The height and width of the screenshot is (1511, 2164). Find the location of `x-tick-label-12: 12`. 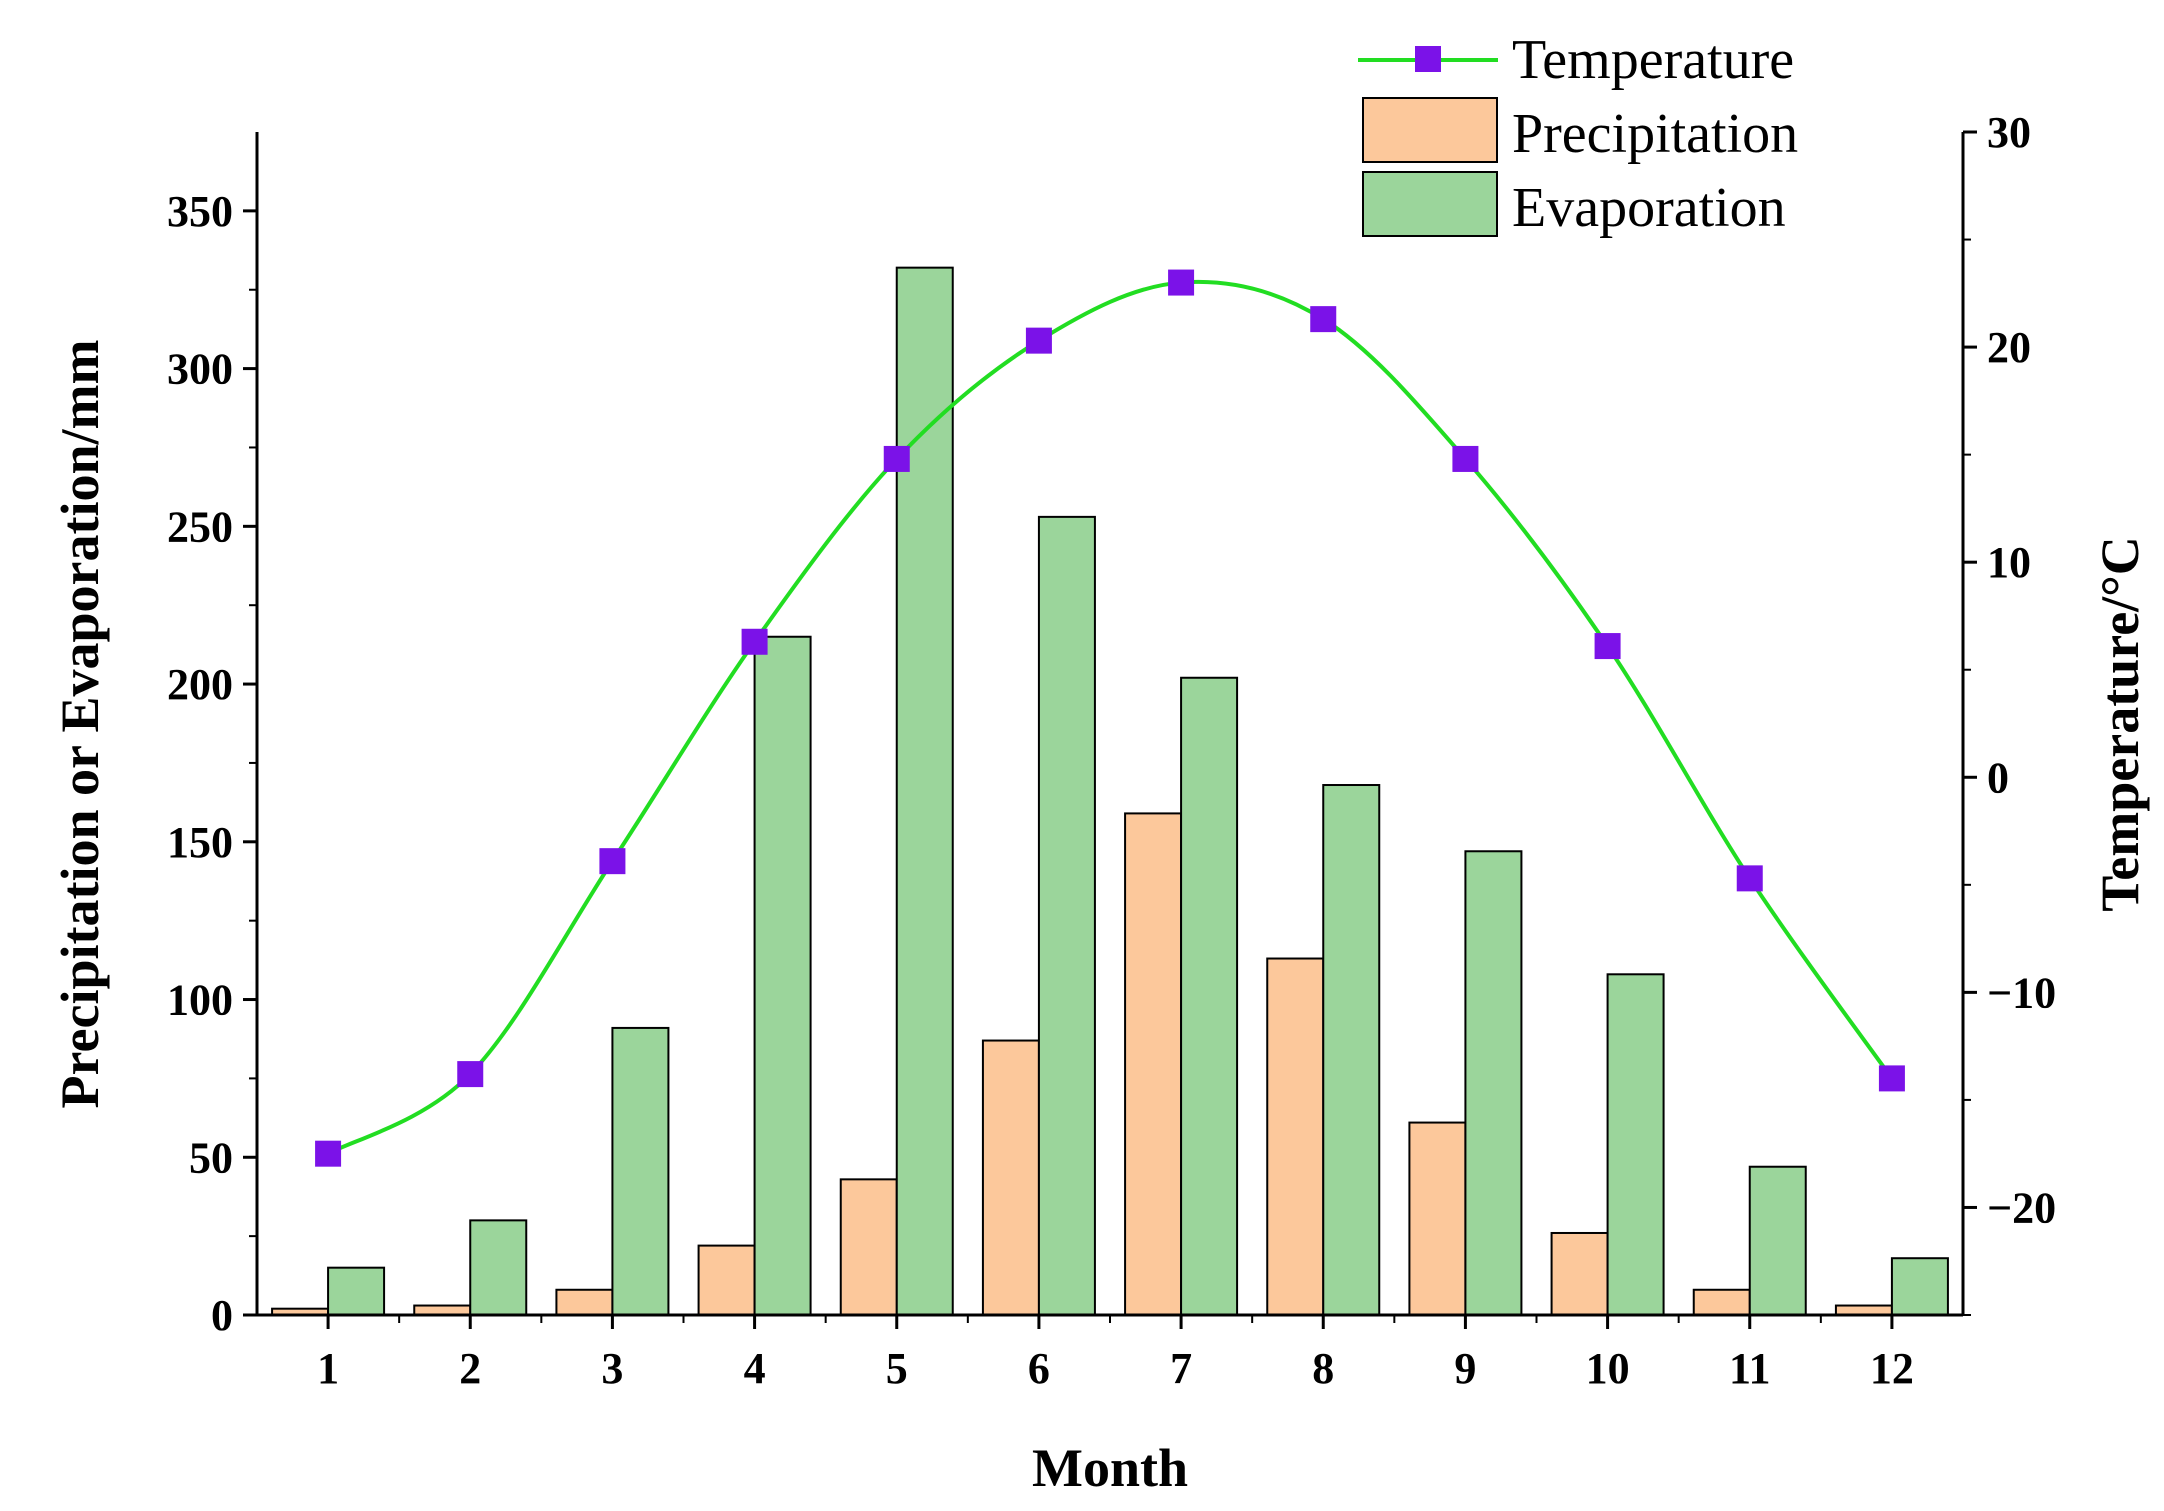

x-tick-label-12: 12 is located at coordinates (1892, 1368).